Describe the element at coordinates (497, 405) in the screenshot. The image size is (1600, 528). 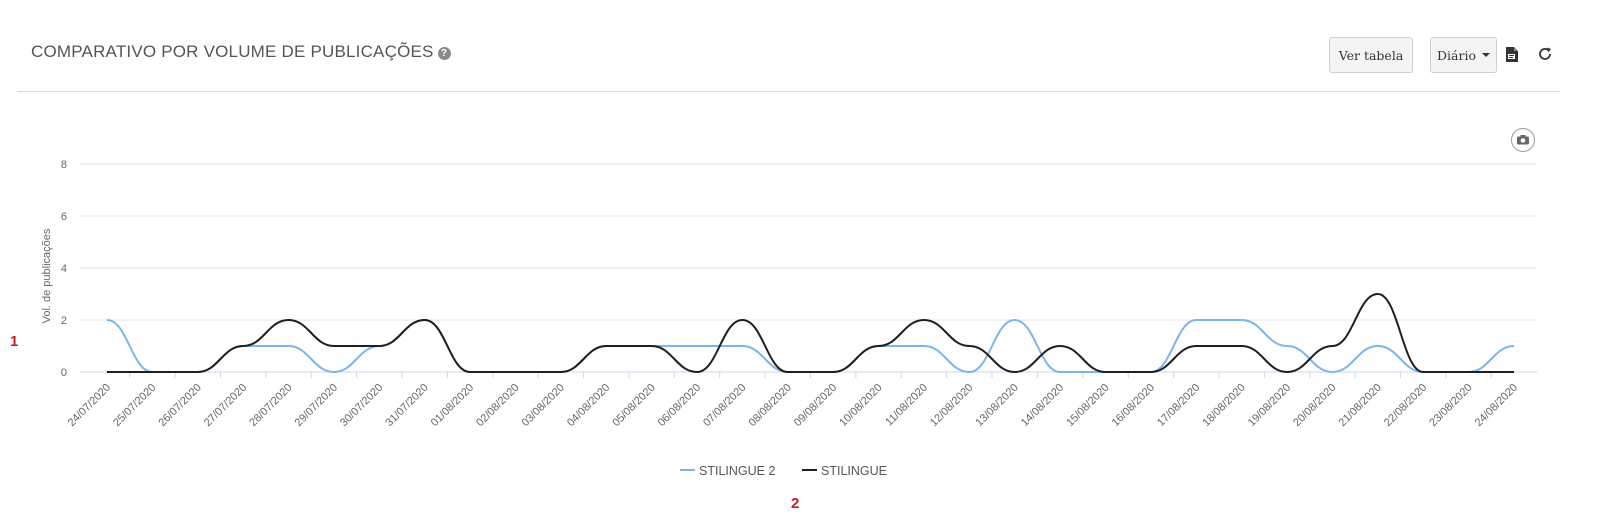
I see `x-tick-label: 02/08/2020` at that location.